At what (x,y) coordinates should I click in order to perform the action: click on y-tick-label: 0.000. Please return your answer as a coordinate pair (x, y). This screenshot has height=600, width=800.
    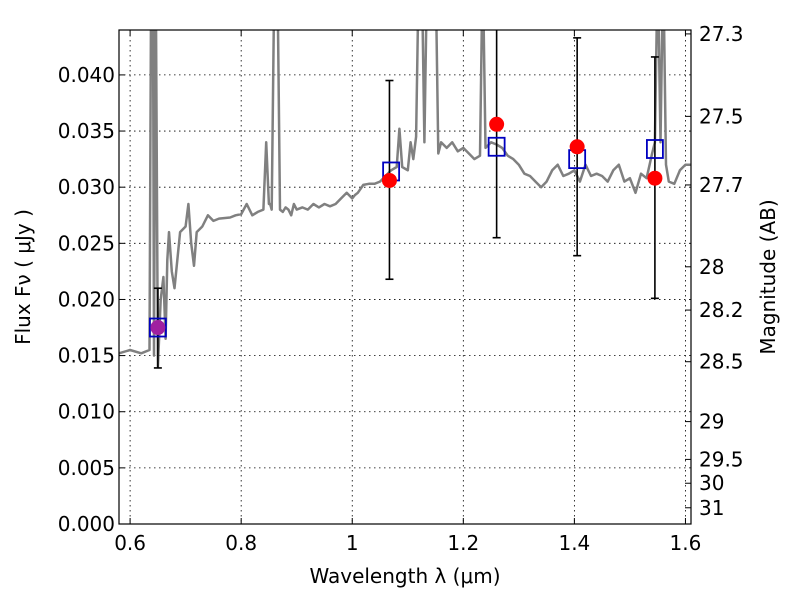
    Looking at the image, I should click on (86, 524).